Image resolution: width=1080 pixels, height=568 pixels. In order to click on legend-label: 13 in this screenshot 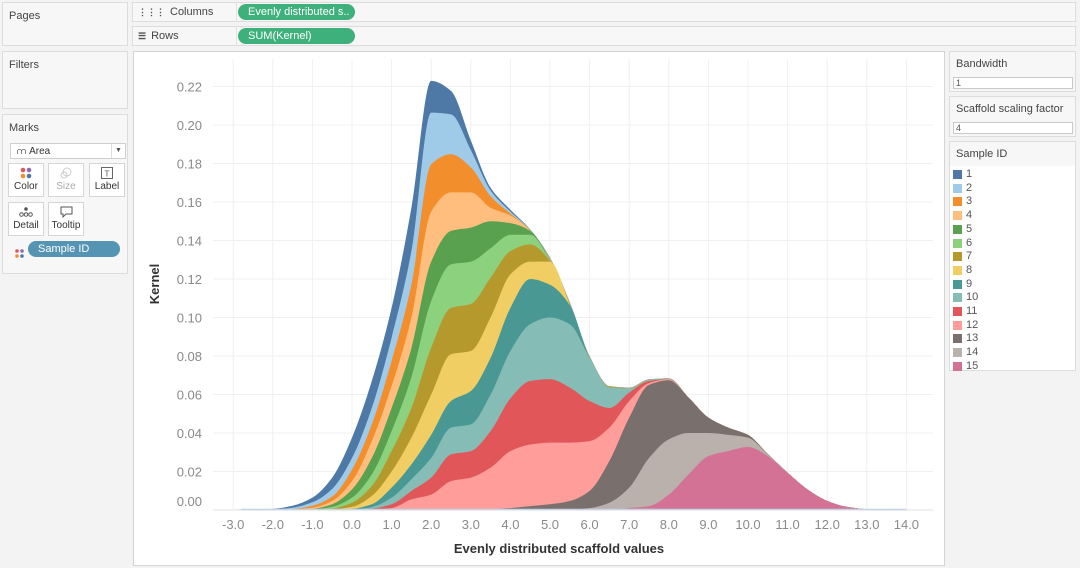, I will do `click(972, 338)`.